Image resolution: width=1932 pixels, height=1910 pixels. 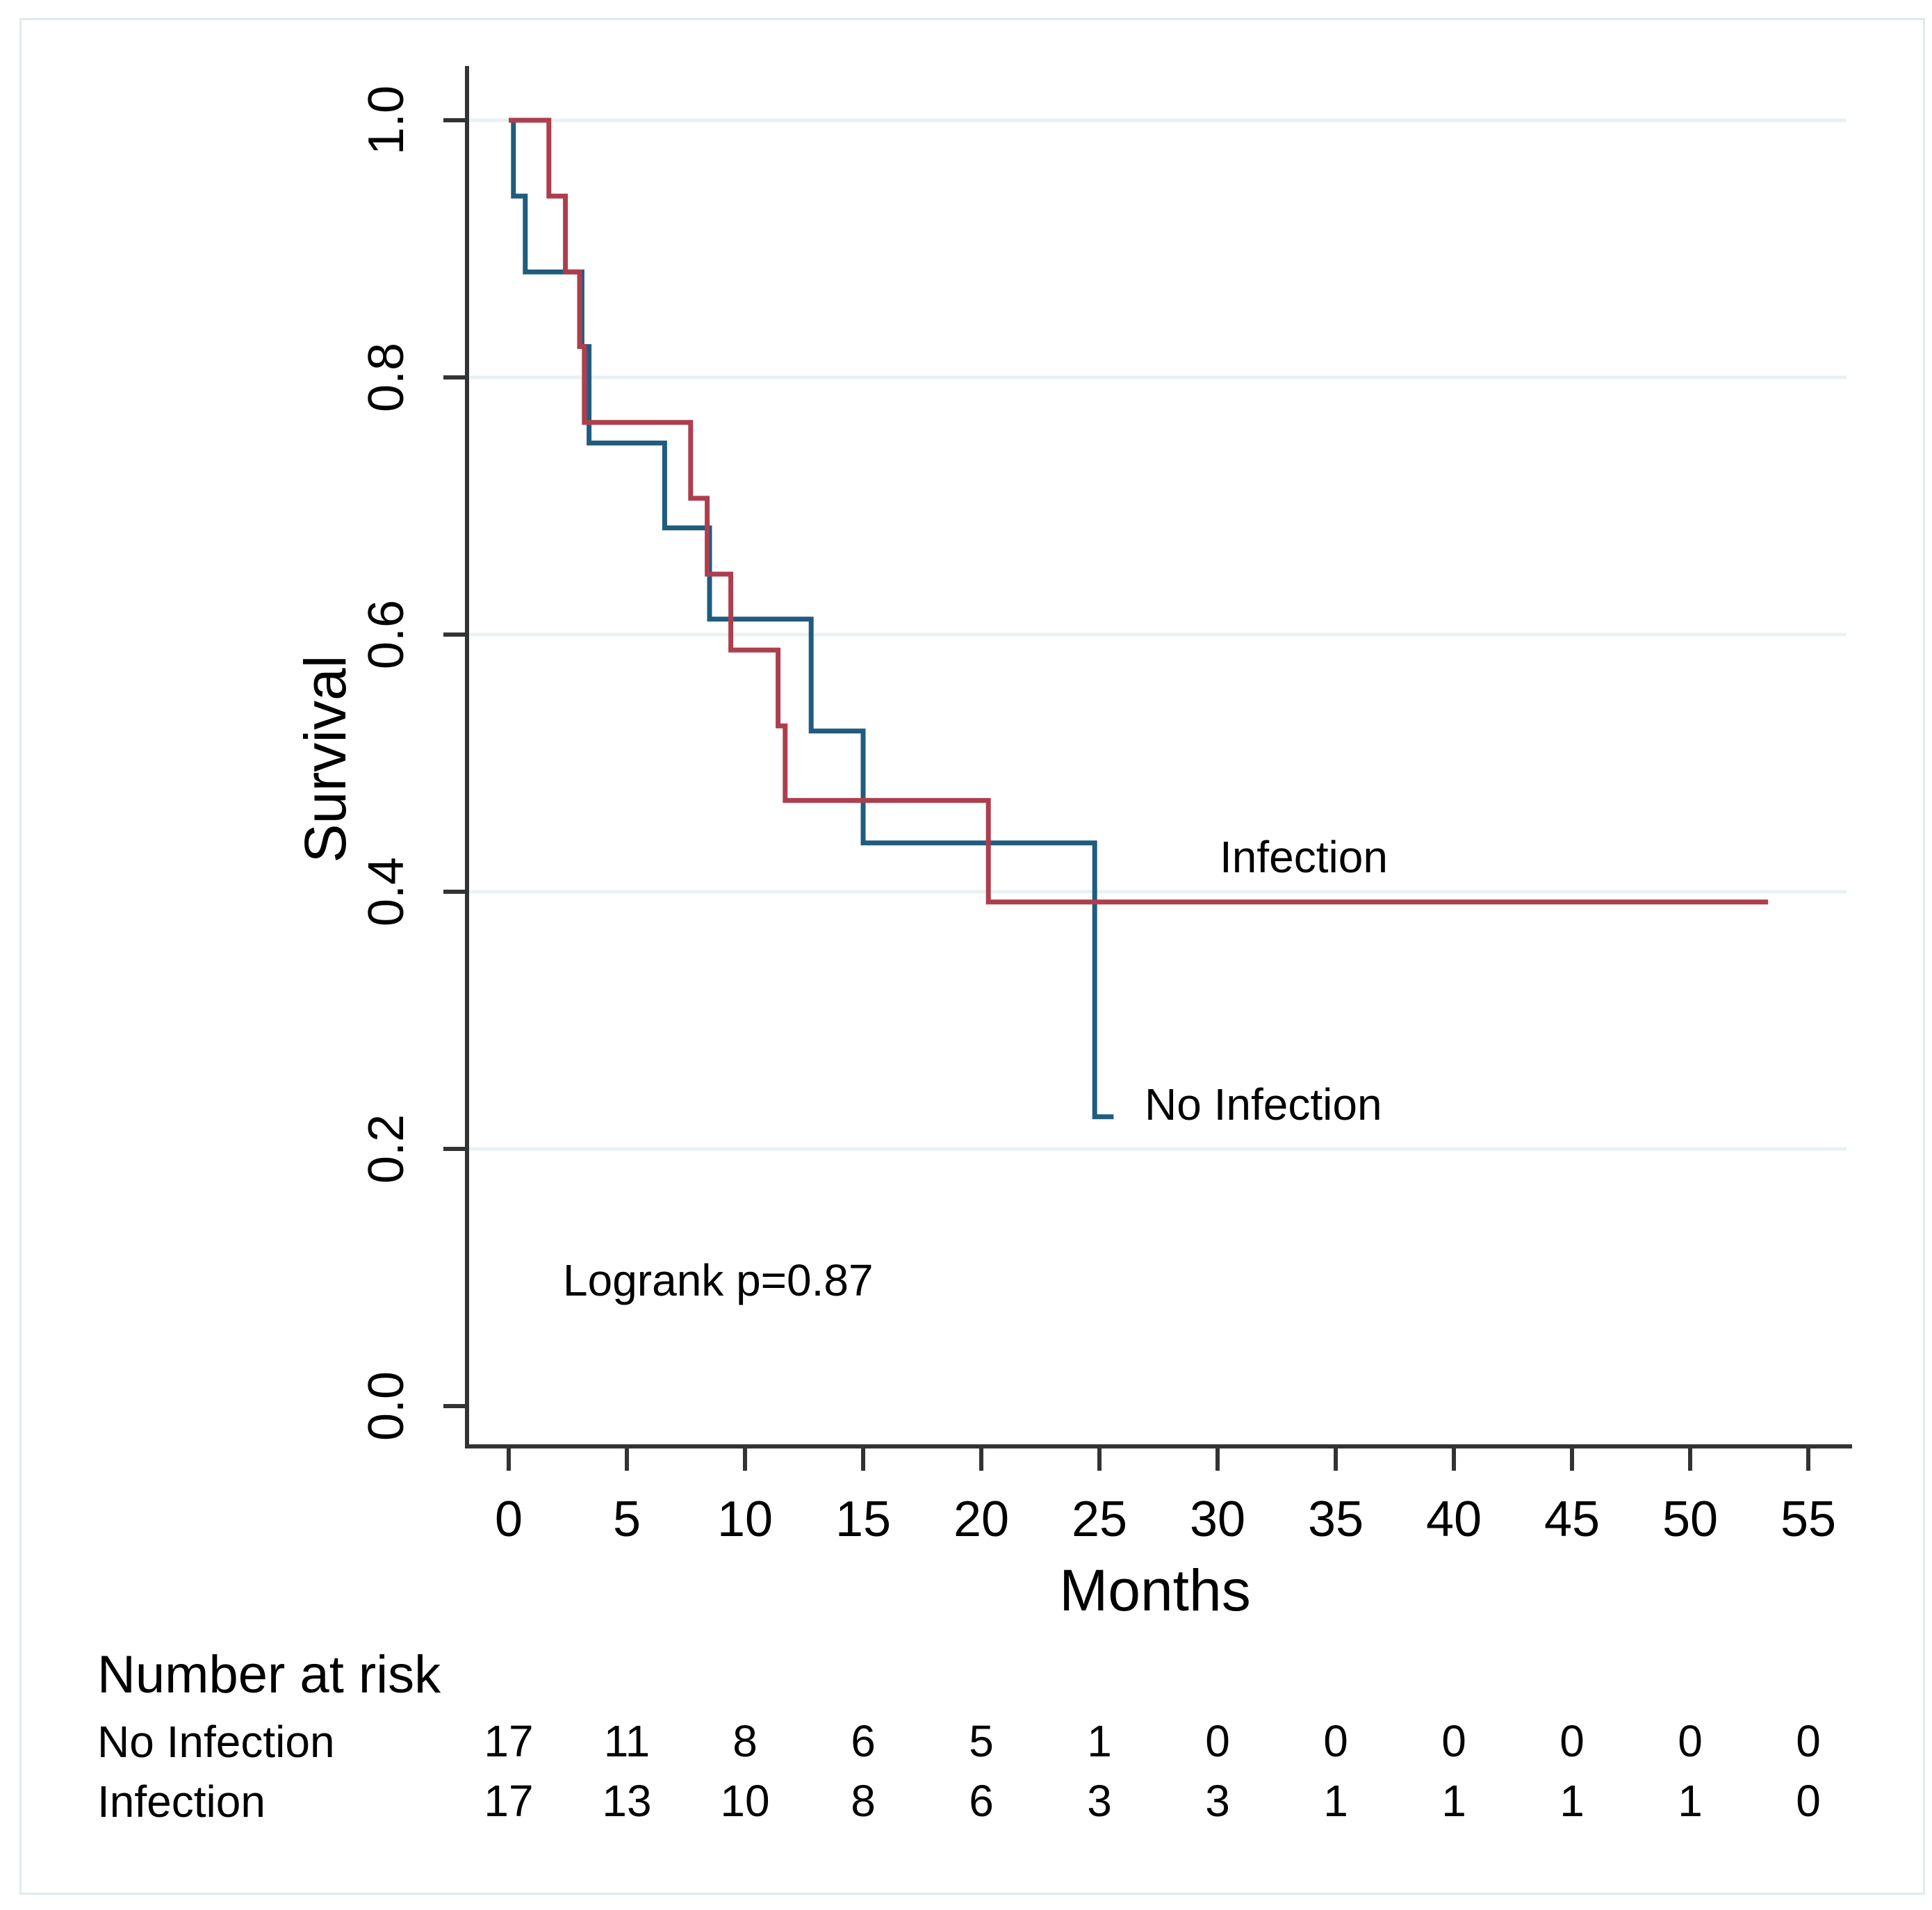 I want to click on x-tick-label: 15, so click(x=863, y=1519).